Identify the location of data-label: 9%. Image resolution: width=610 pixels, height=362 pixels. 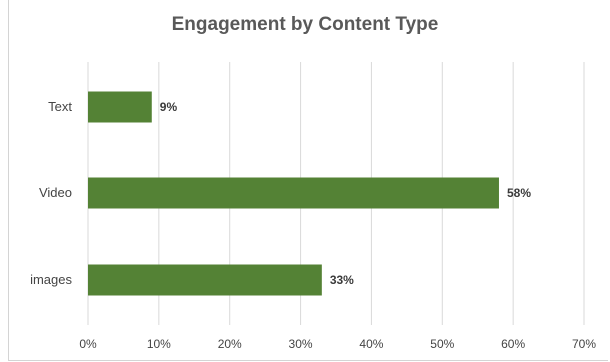
(169, 107).